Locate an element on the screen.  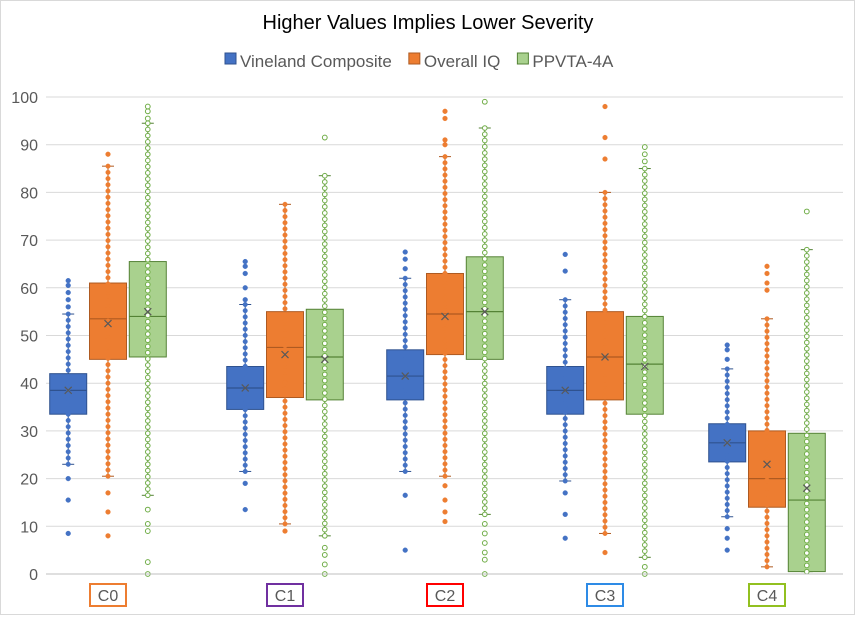
box-c3-overall-iq is located at coordinates (605, 329).